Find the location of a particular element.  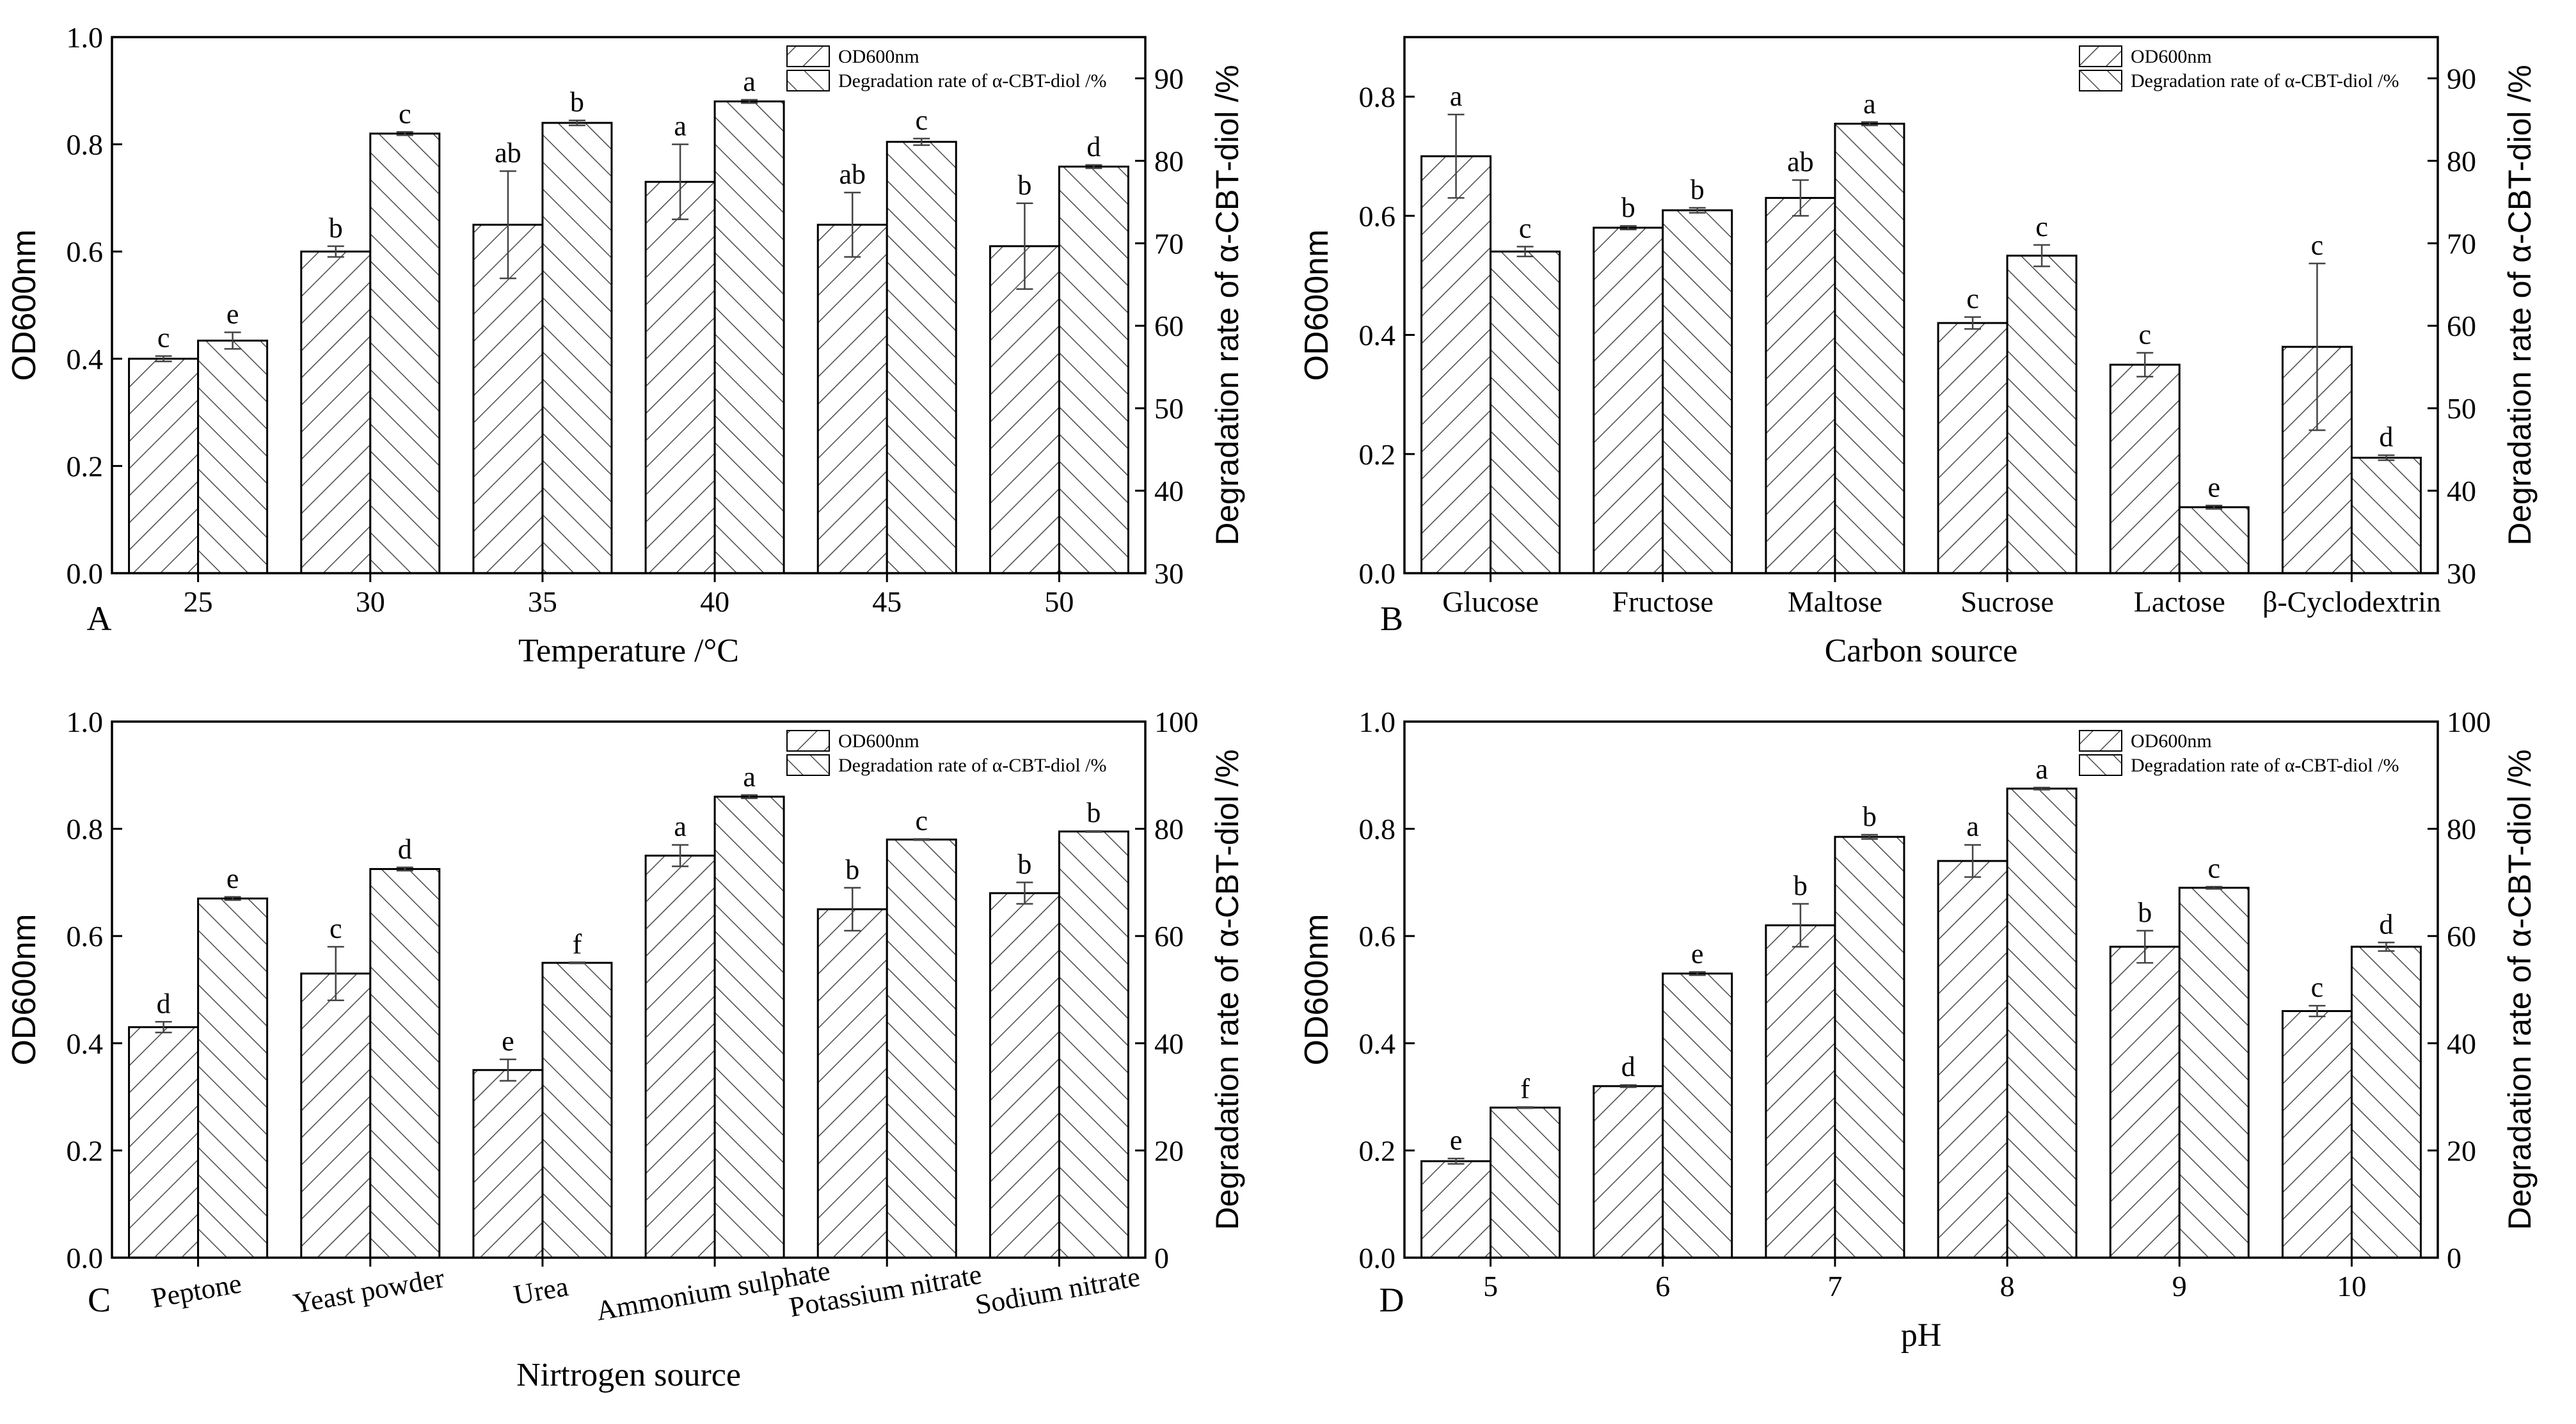

x-axis-title: pH is located at coordinates (1922, 1335).